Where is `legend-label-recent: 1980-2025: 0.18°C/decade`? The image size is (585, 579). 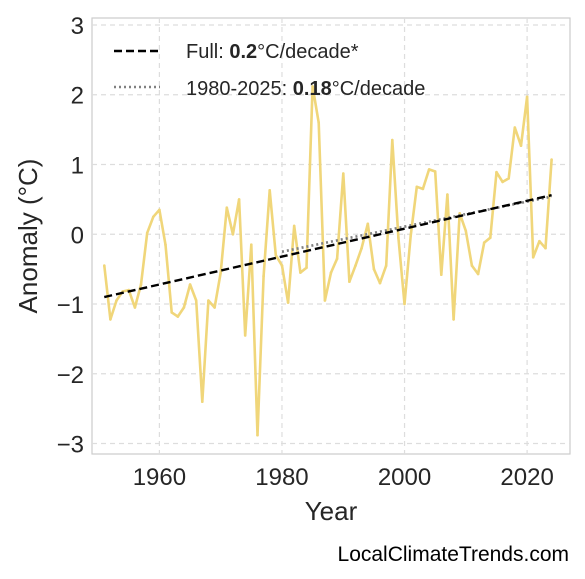
legend-label-recent: 1980-2025: 0.18°C/decade is located at coordinates (305, 89).